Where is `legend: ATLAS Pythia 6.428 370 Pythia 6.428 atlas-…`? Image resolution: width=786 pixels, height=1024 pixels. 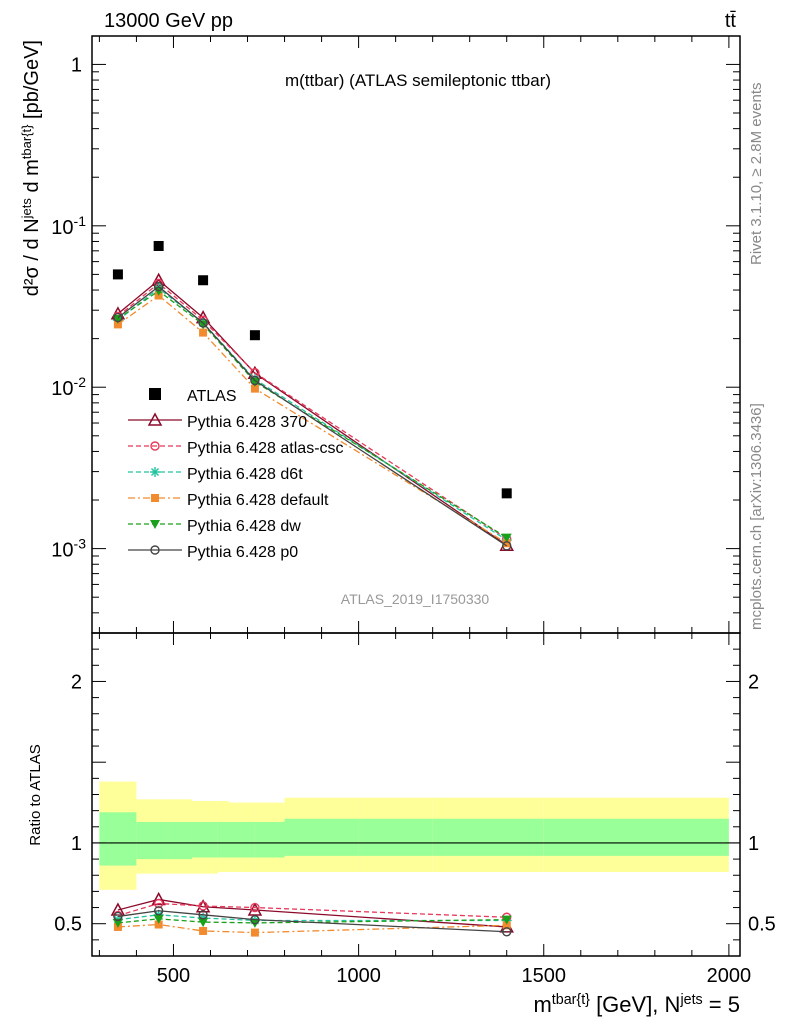
legend: ATLAS Pythia 6.428 370 Pythia 6.428 atlas-… is located at coordinates (236, 474).